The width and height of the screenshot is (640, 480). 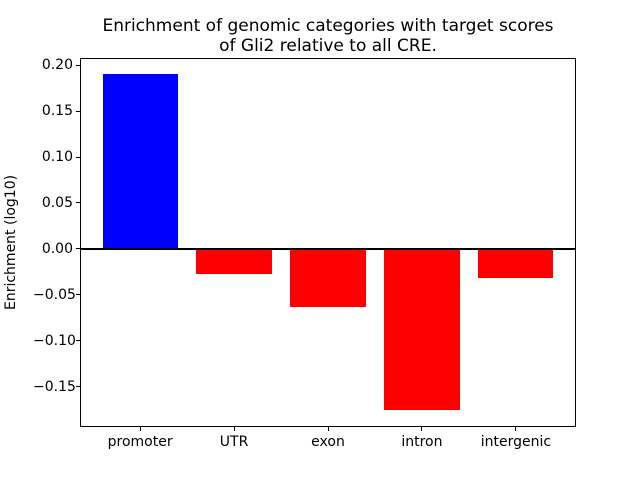 What do you see at coordinates (57, 65) in the screenshot?
I see `y-tick-label: 0.20` at bounding box center [57, 65].